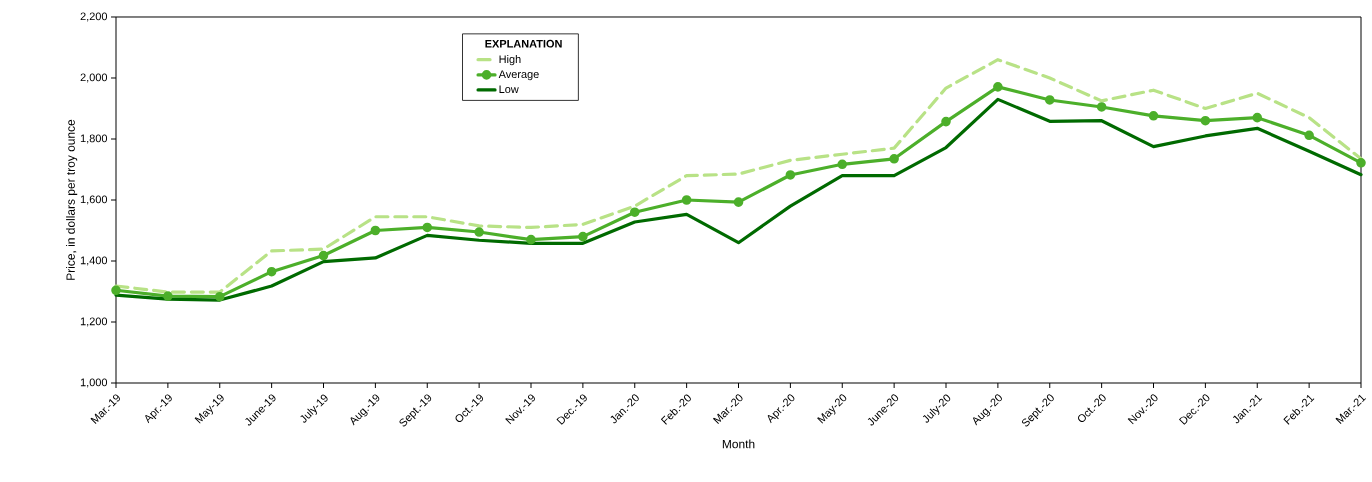 This screenshot has height=482, width=1372. What do you see at coordinates (509, 89) in the screenshot?
I see `legend-label: Low` at bounding box center [509, 89].